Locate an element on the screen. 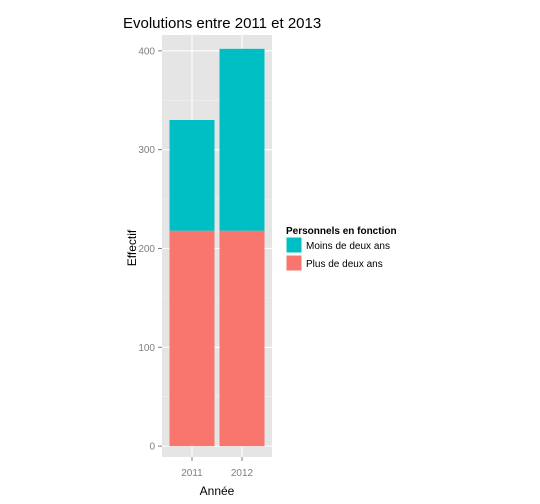 The image size is (540, 504). x-axis-ticks: 2011 2012 is located at coordinates (217, 468).